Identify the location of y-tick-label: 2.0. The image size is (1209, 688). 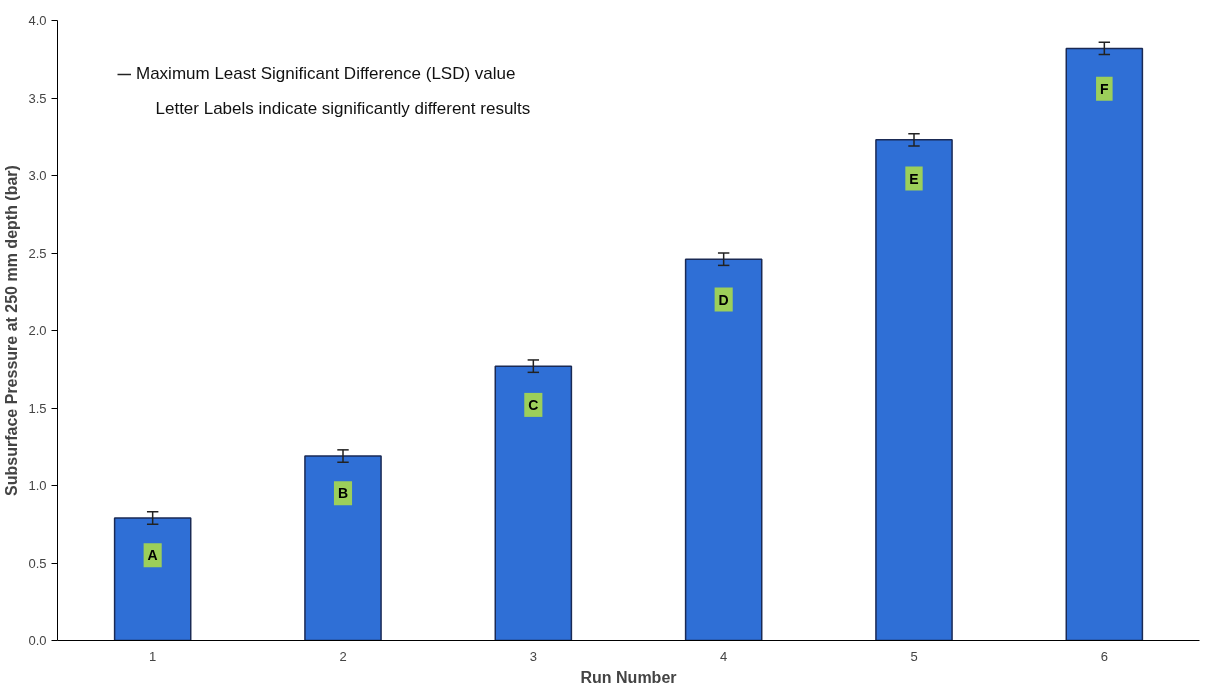
(37, 330).